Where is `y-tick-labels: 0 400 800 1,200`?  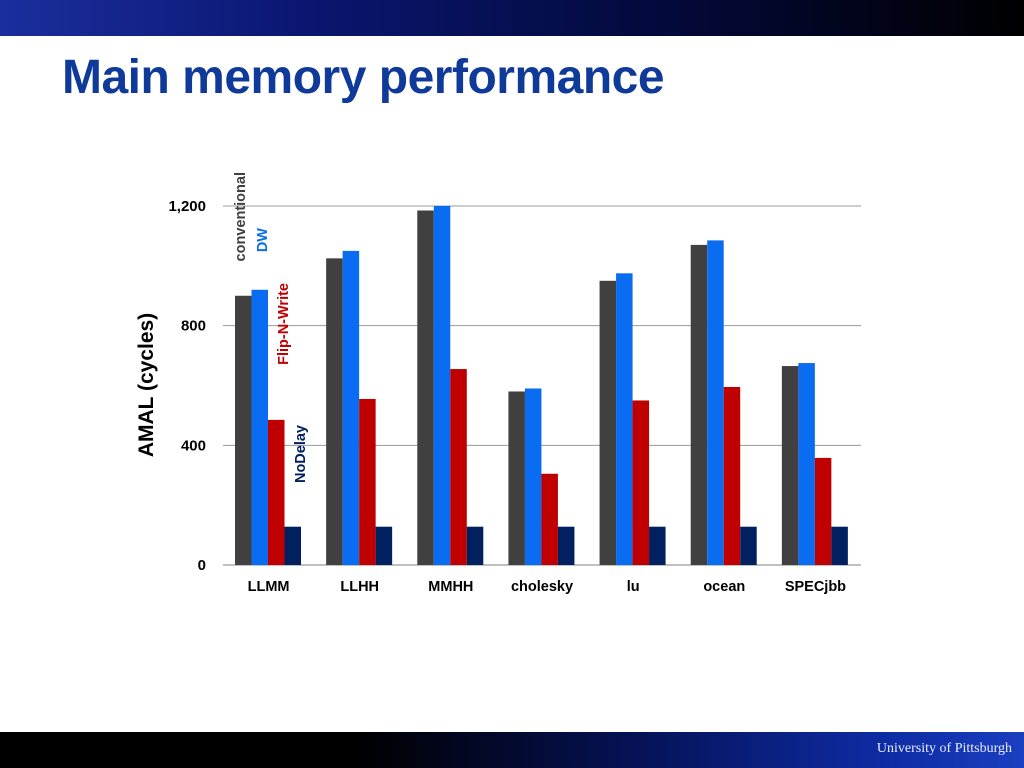
y-tick-labels: 0 400 800 1,200 is located at coordinates (187, 386).